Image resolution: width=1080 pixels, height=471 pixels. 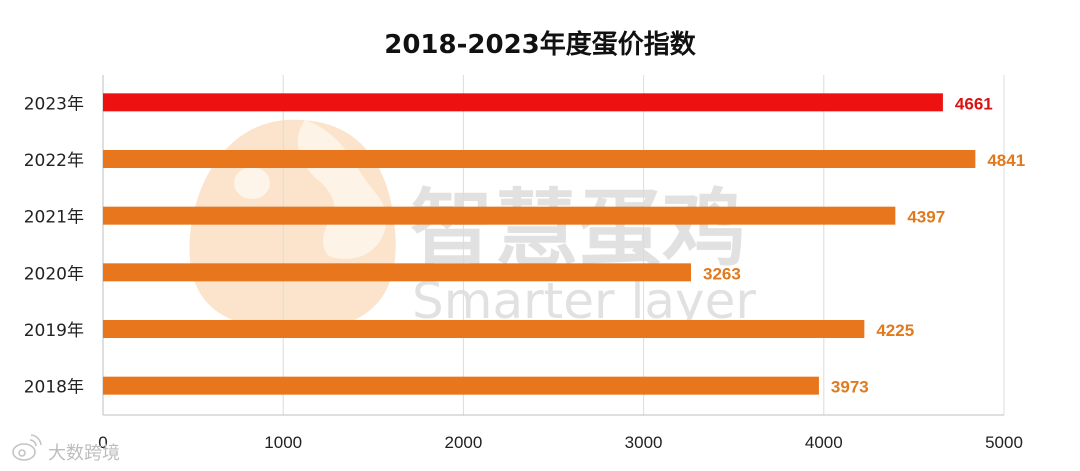 I want to click on data-label: 3263, so click(x=722, y=273).